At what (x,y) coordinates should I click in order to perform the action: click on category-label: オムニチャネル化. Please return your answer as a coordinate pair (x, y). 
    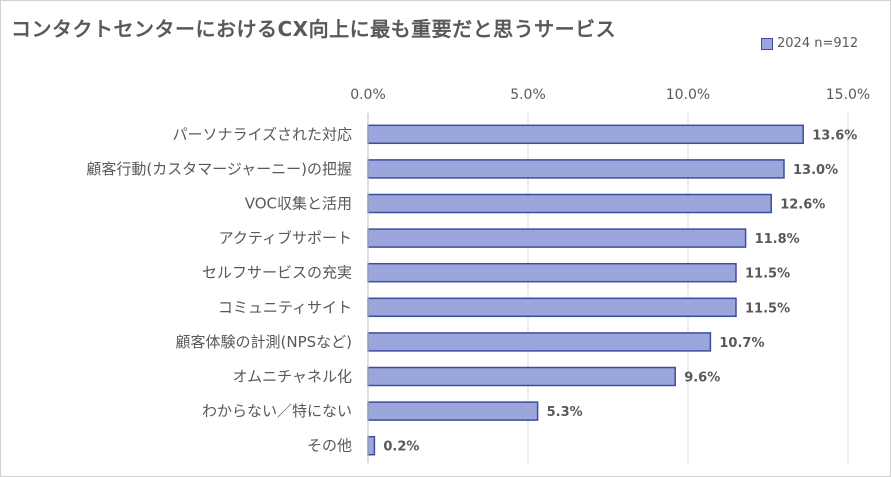
    Looking at the image, I should click on (292, 377).